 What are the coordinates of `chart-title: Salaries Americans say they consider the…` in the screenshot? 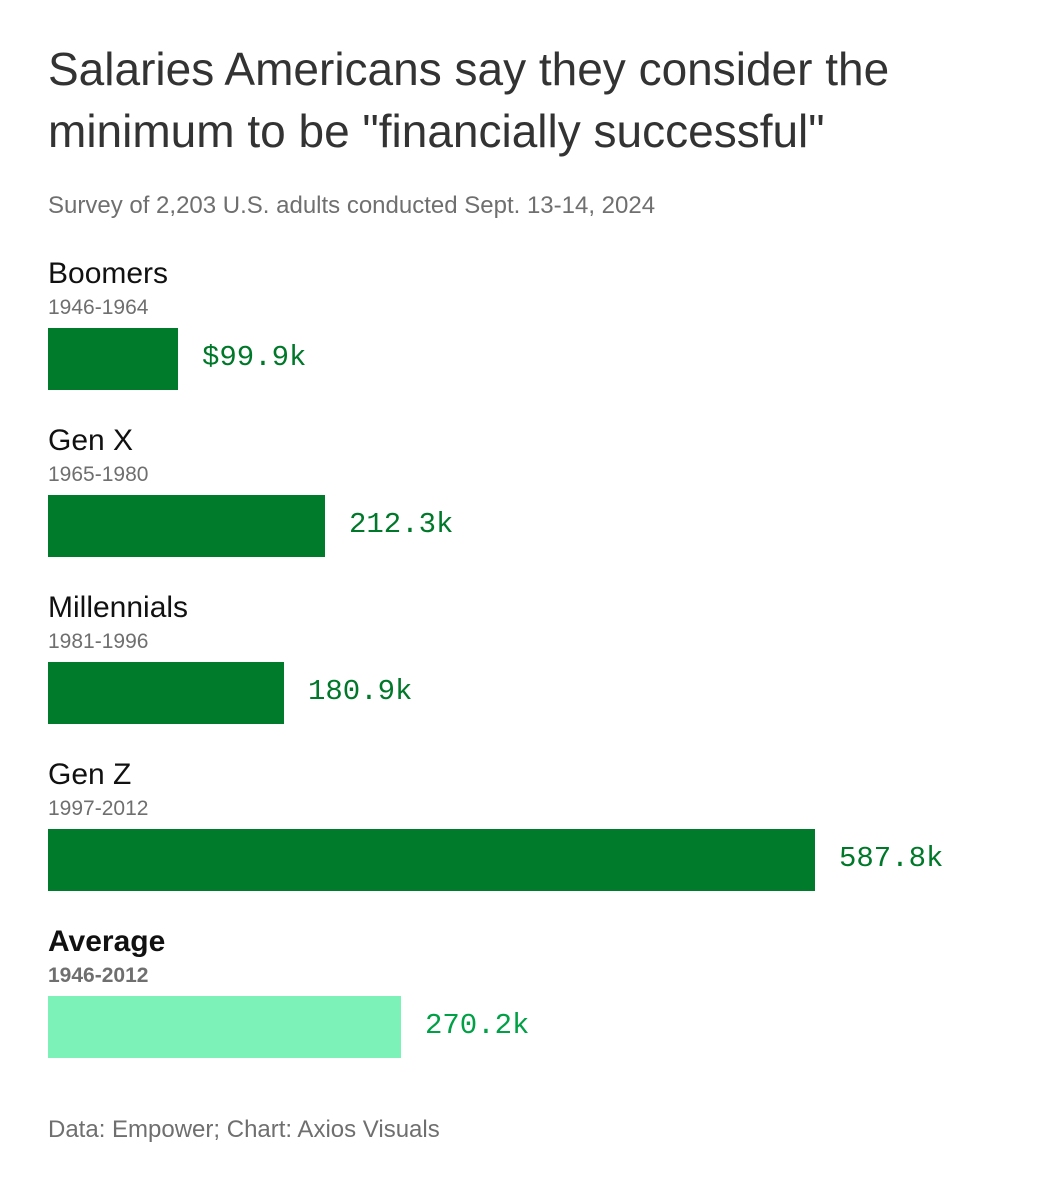 It's located at (469, 100).